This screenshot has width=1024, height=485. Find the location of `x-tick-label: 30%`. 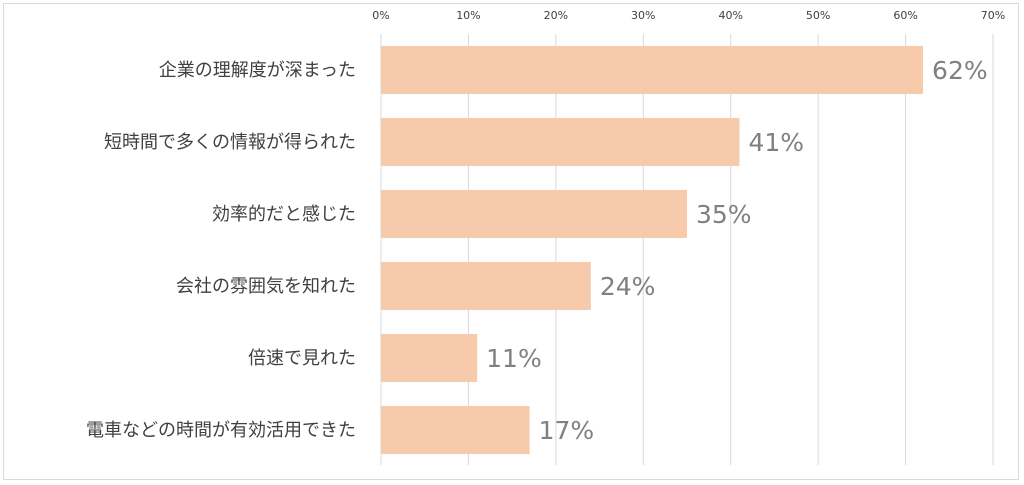

x-tick-label: 30% is located at coordinates (643, 15).